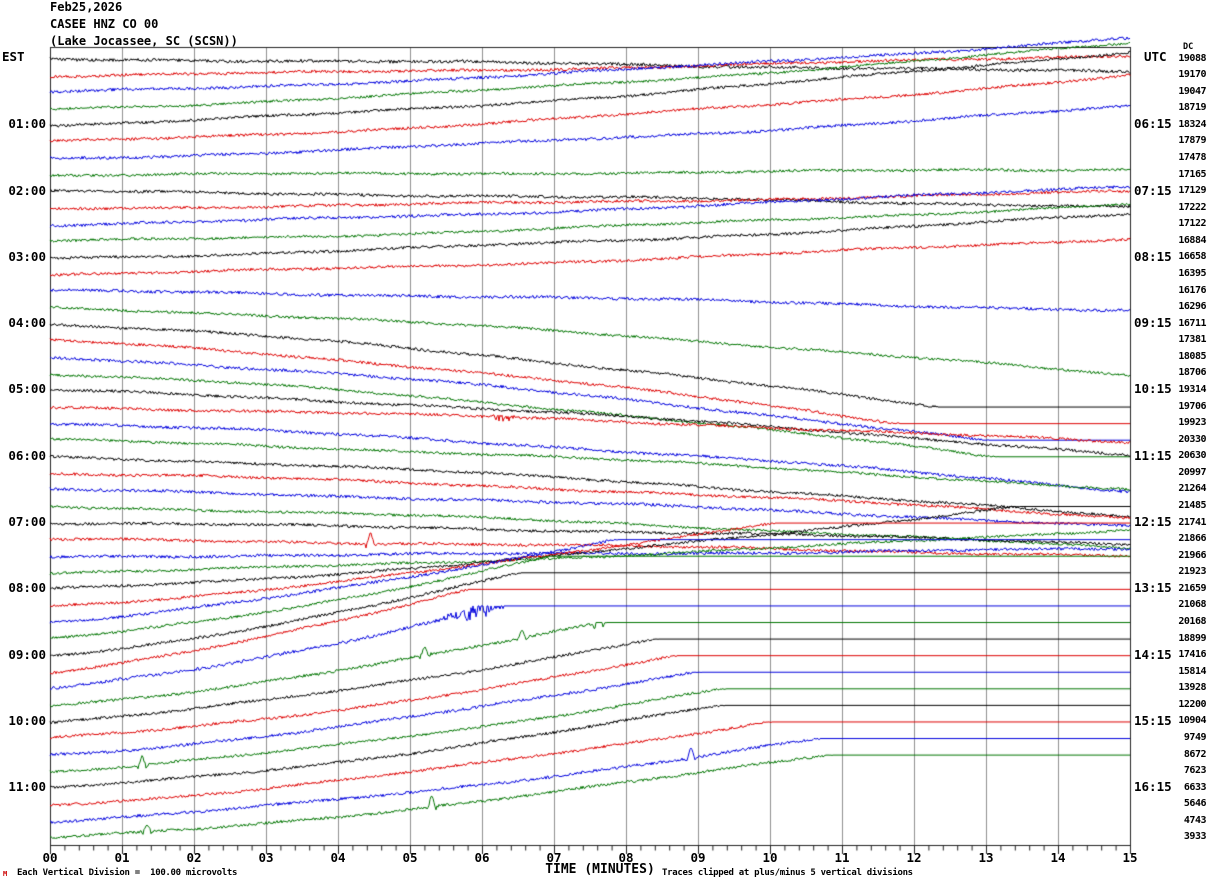 Image resolution: width=1210 pixels, height=886 pixels. Describe the element at coordinates (1192, 373) in the screenshot. I see `dc-value-label: 18706` at that location.